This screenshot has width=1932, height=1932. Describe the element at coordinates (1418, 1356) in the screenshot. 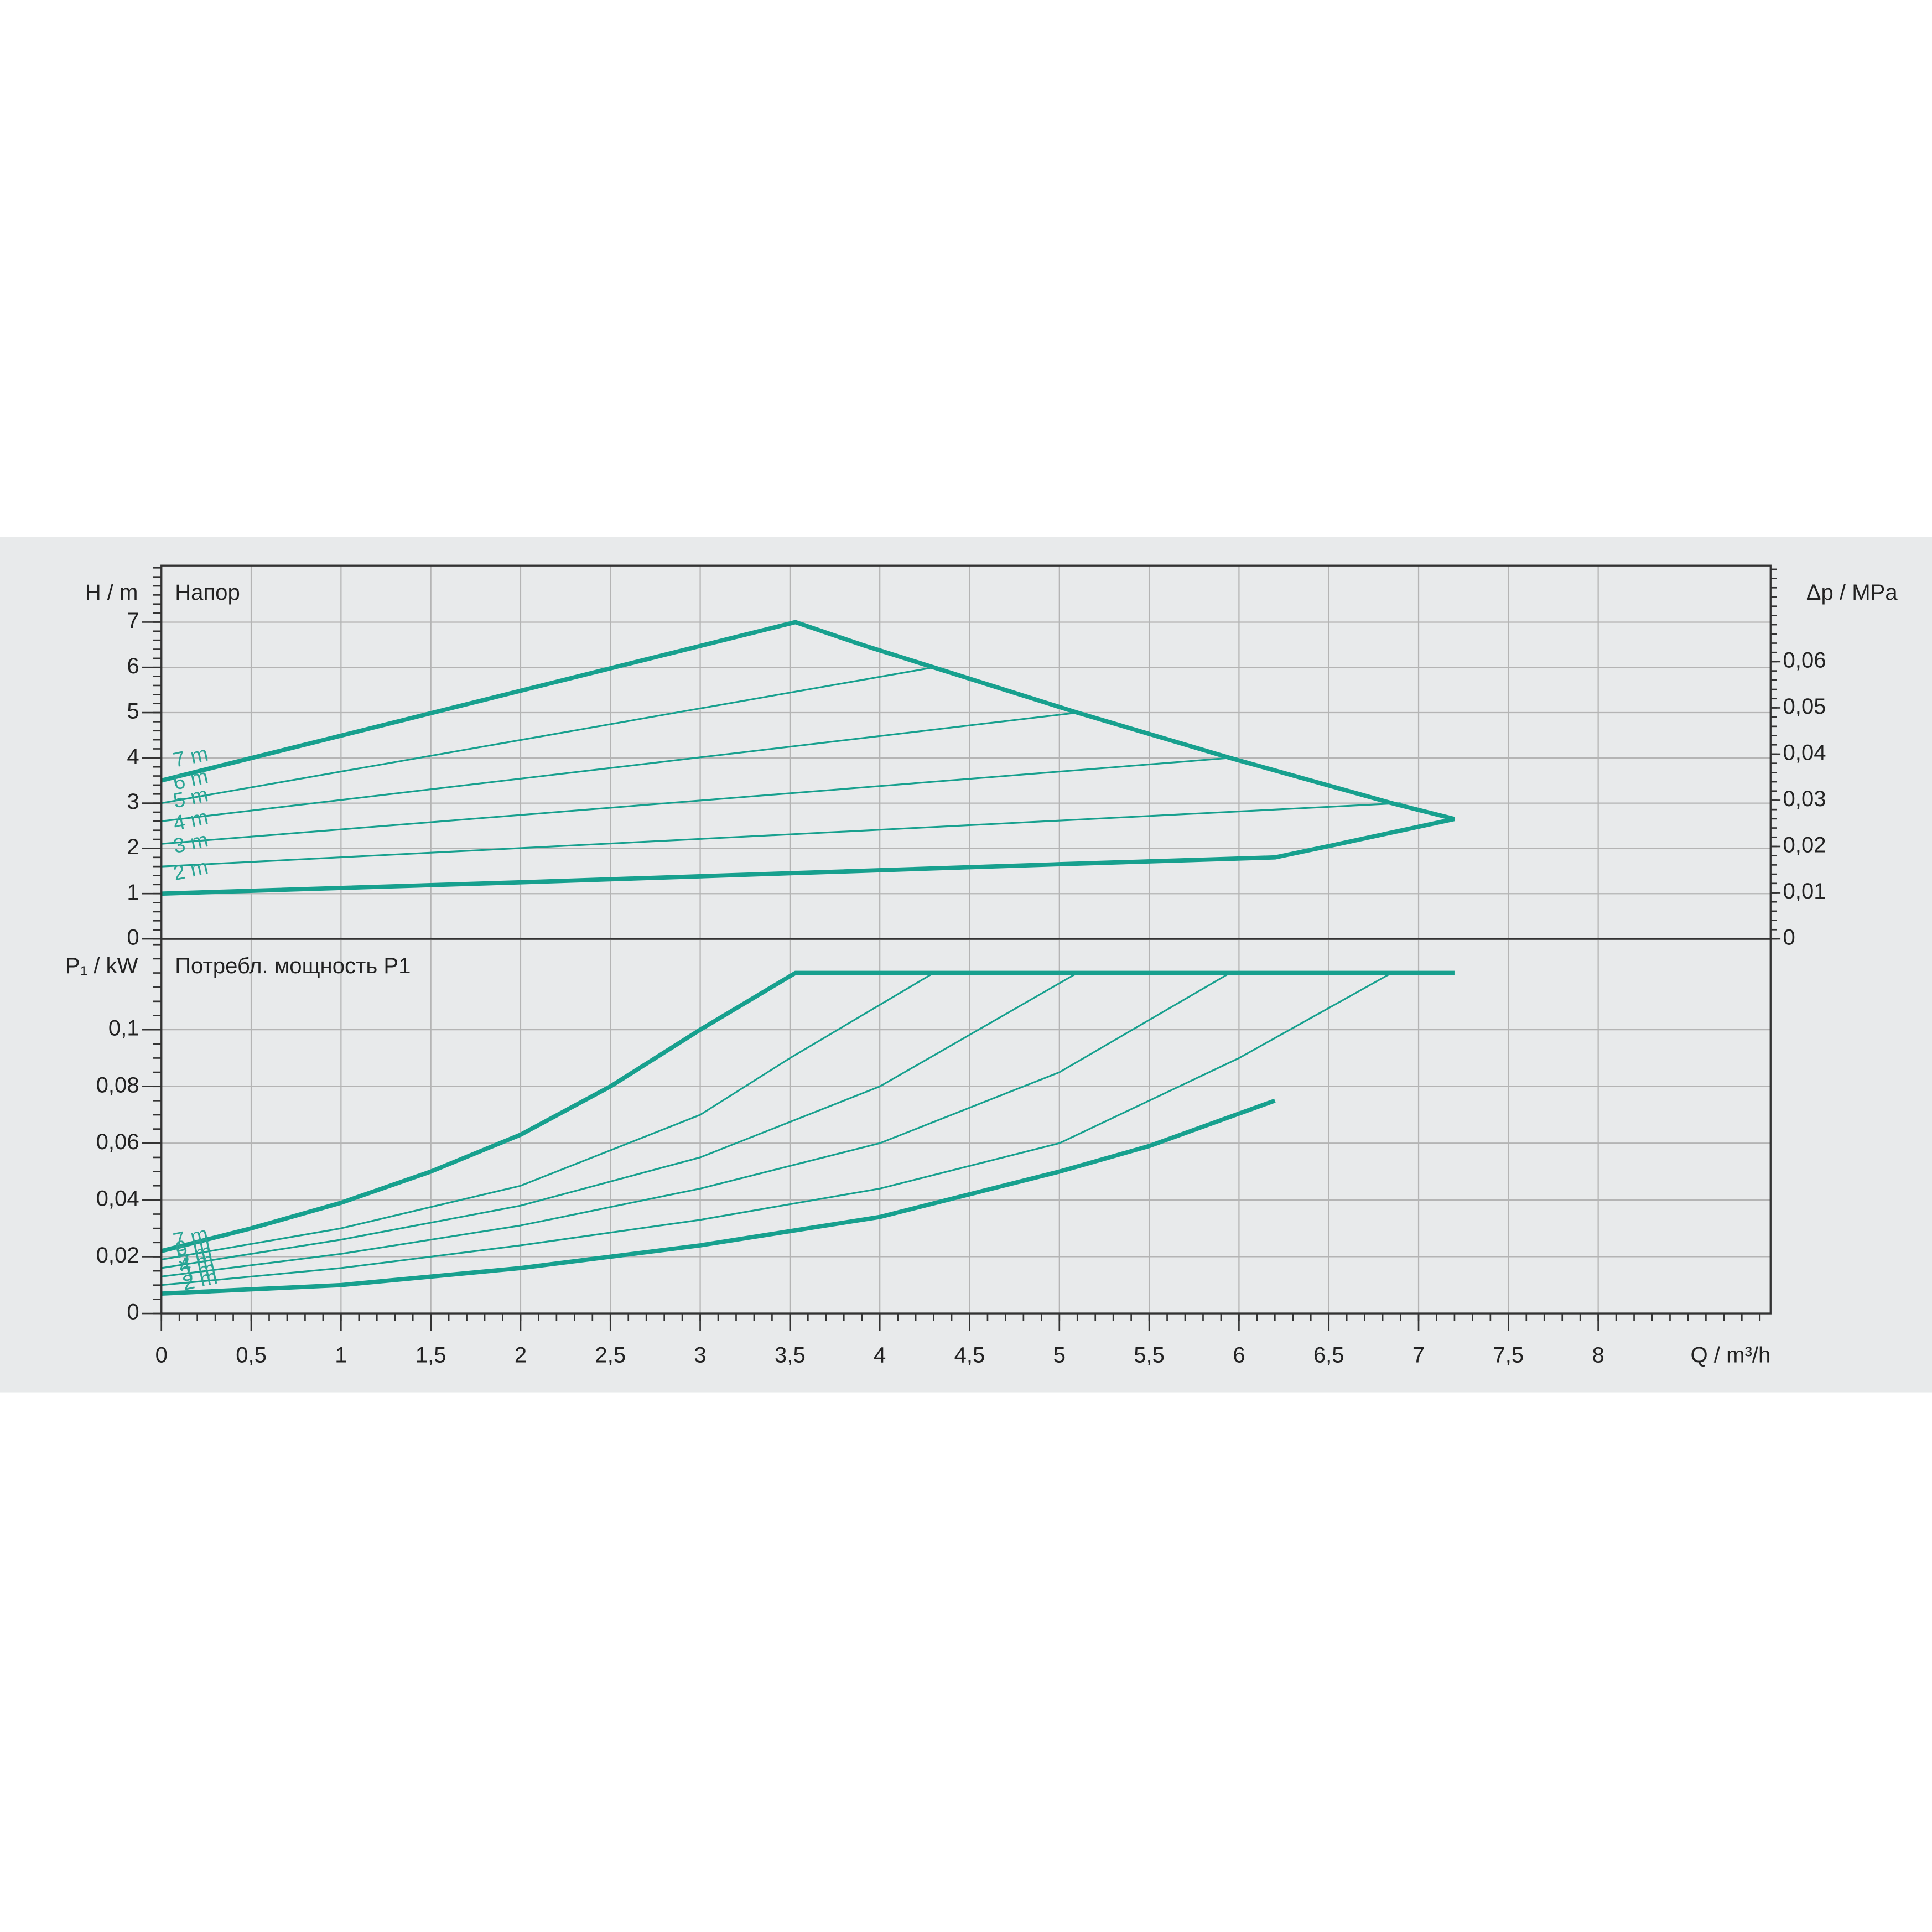

I see `x-tick-label: 7` at that location.